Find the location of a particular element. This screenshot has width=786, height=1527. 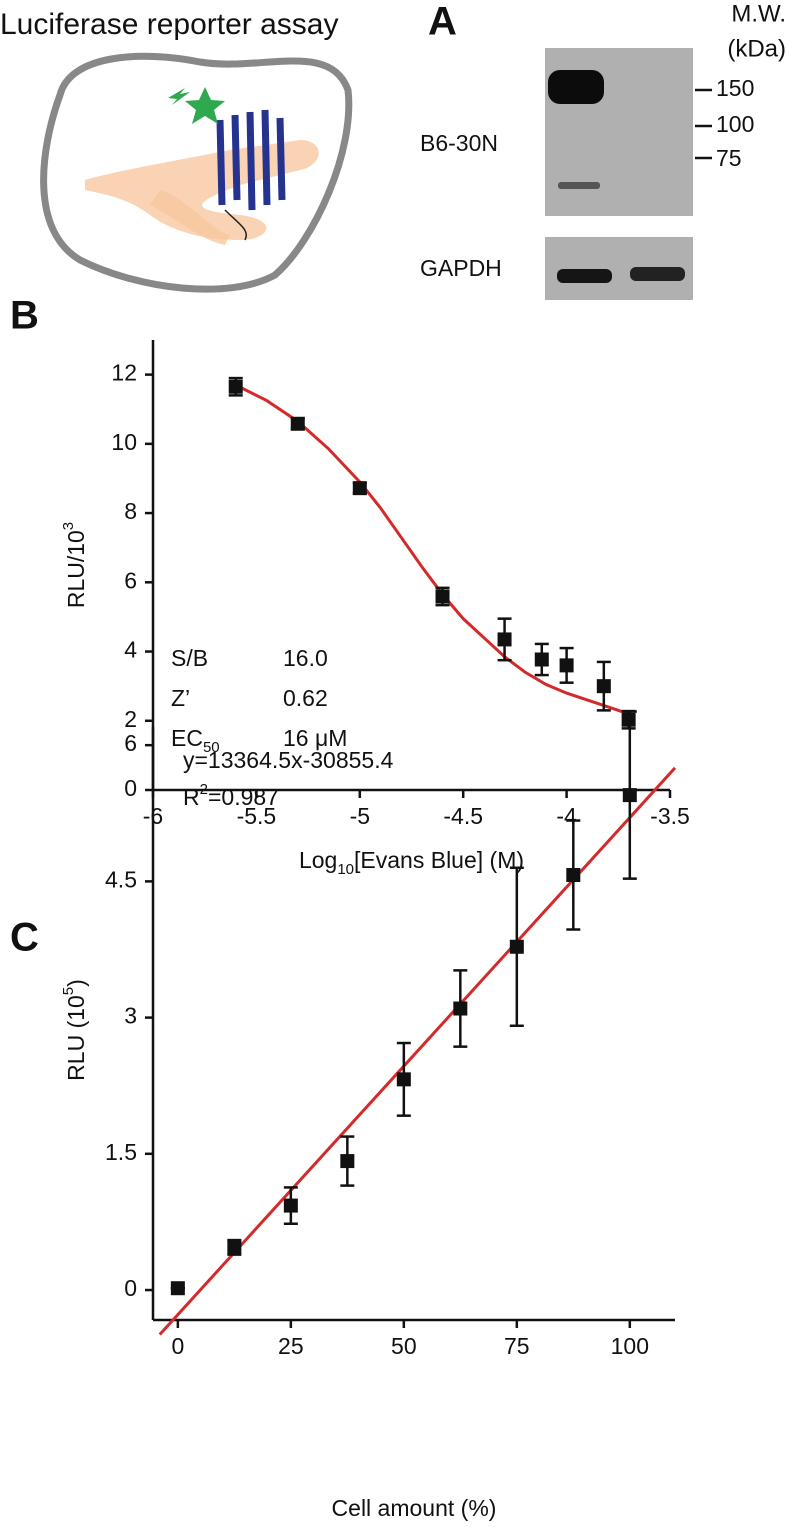

y-tick-label: 10 is located at coordinates (124, 442).